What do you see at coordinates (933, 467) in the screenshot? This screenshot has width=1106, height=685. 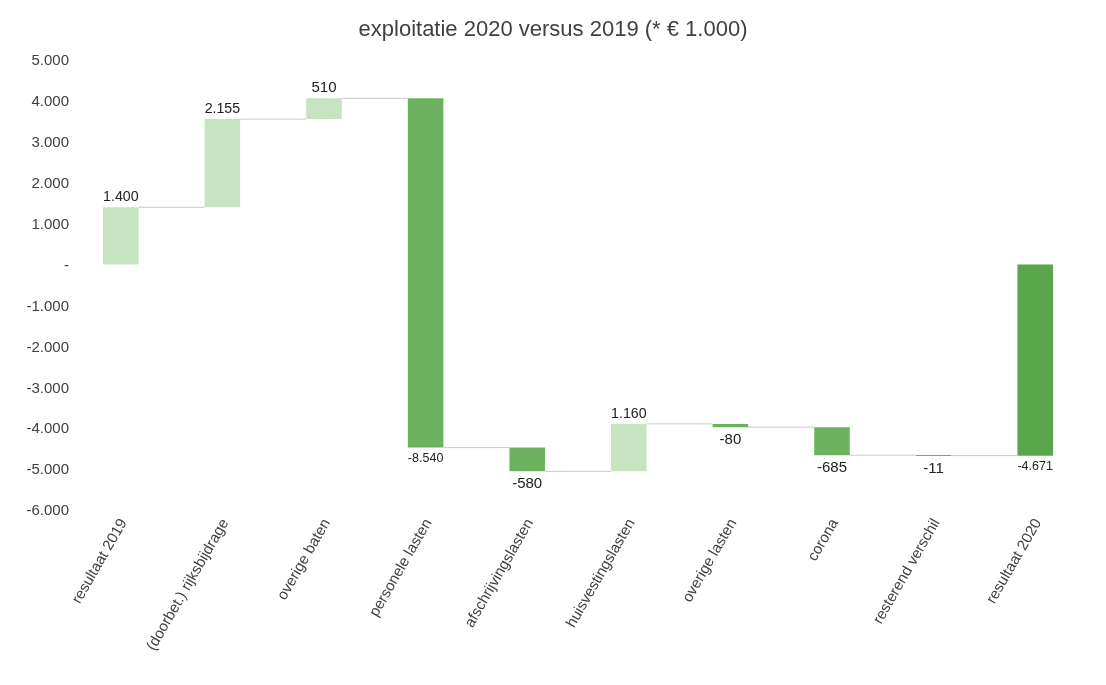 I see `data-label: -11` at bounding box center [933, 467].